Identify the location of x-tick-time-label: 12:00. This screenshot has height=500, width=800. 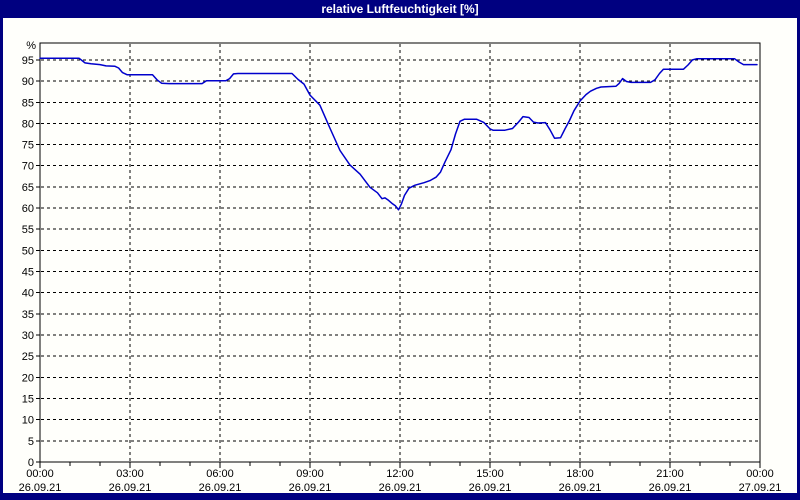
(400, 474).